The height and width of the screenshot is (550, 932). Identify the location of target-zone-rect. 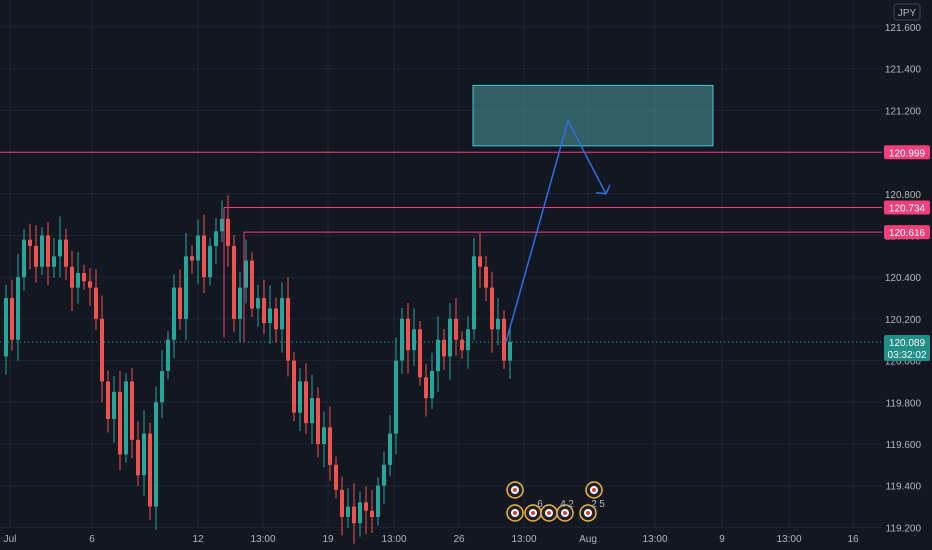
(593, 115).